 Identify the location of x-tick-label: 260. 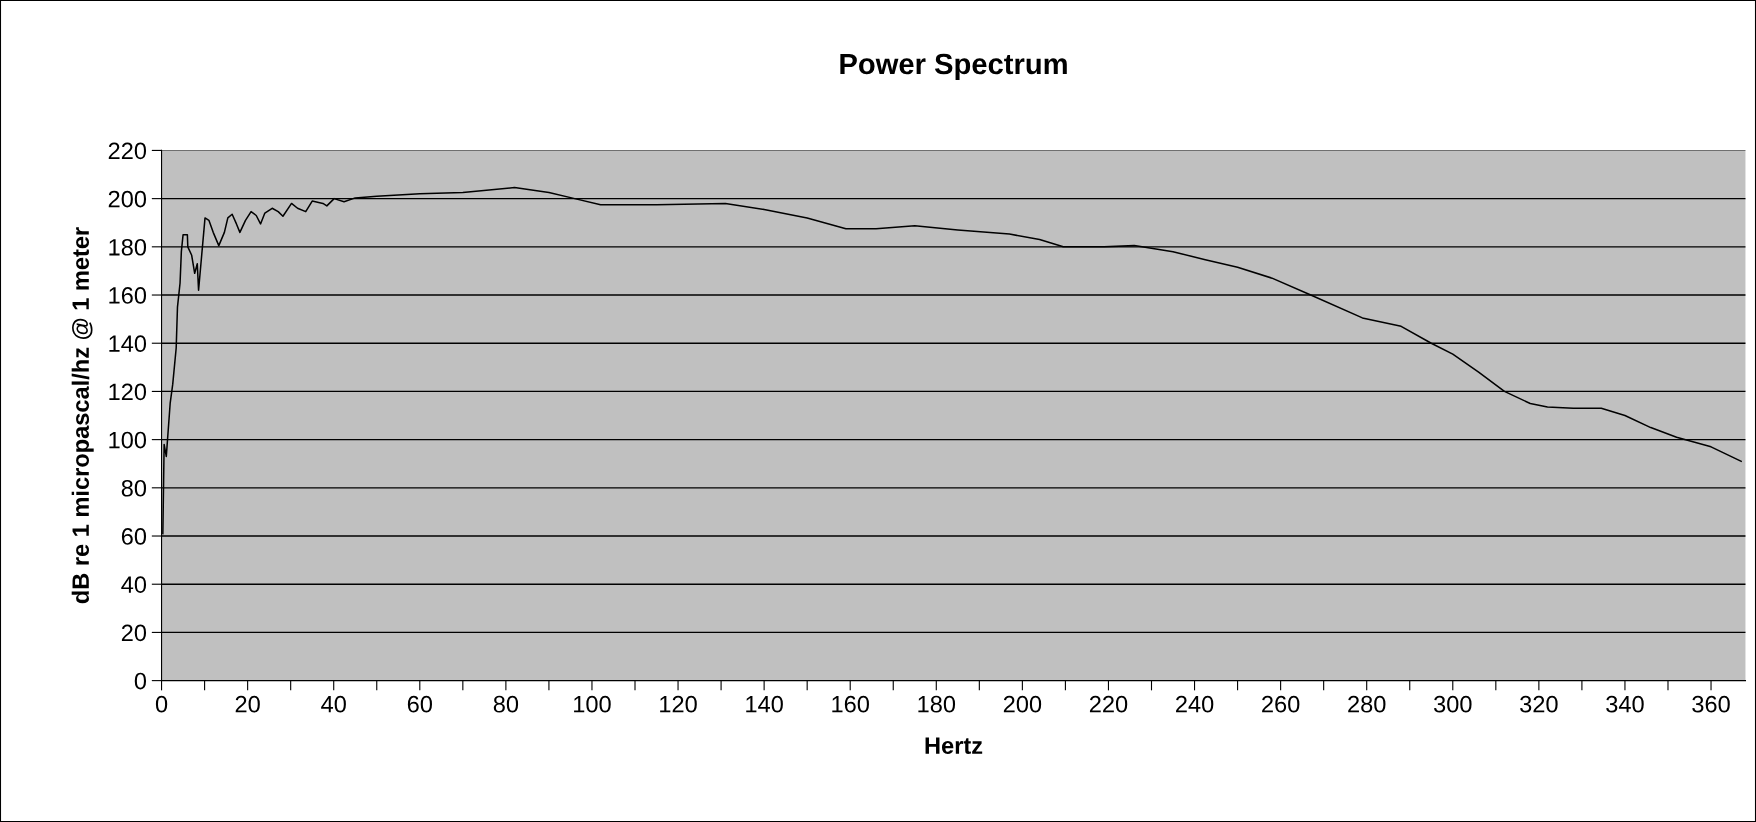
(1281, 704).